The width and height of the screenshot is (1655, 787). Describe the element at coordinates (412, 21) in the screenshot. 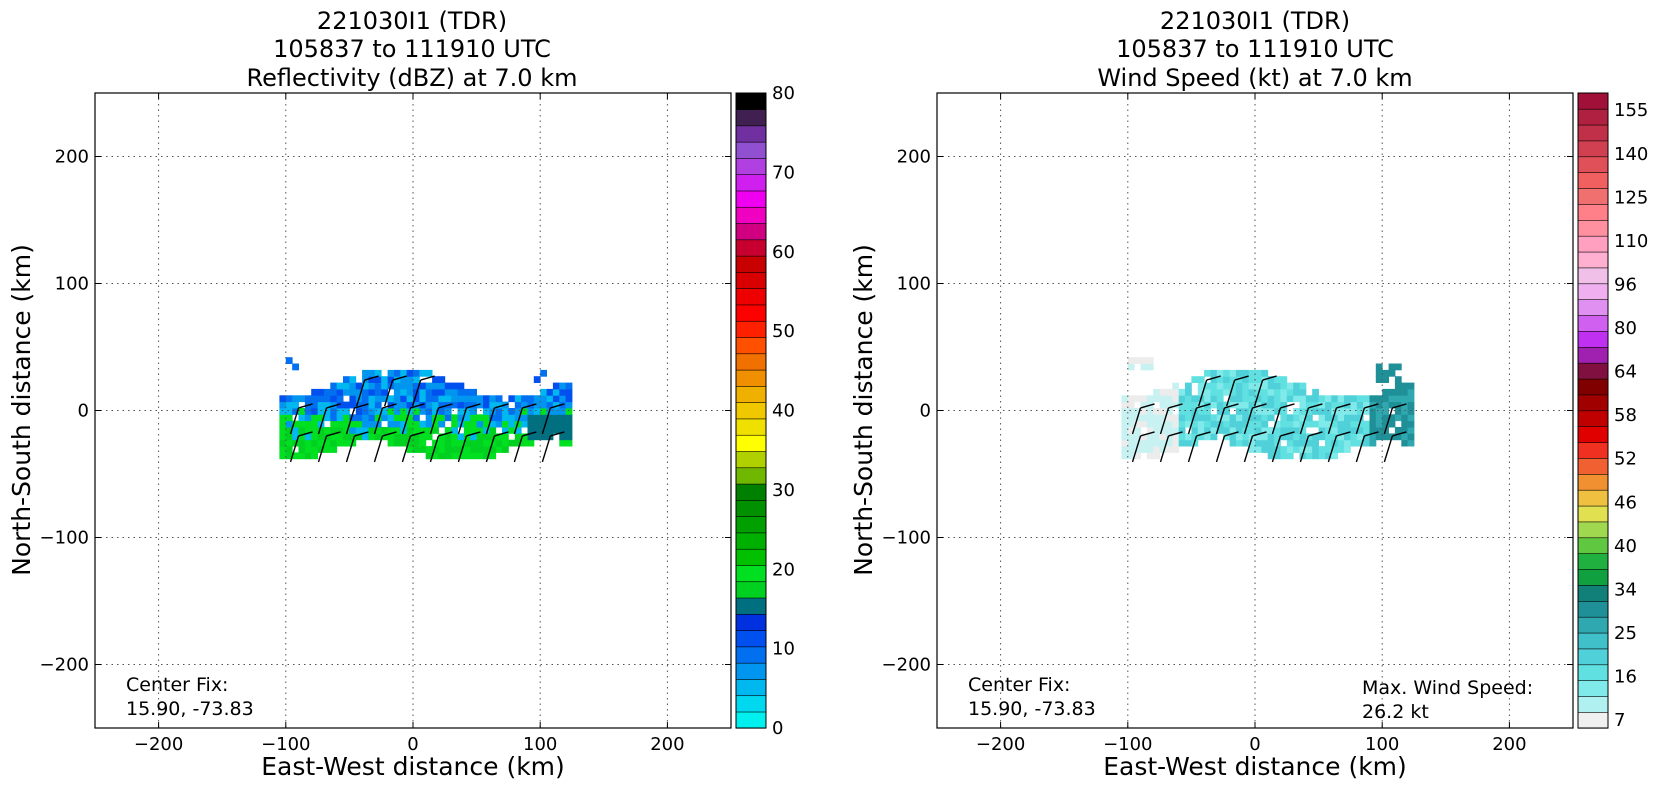

I see `left-title-line-1: 221030I1 (TDR)` at that location.